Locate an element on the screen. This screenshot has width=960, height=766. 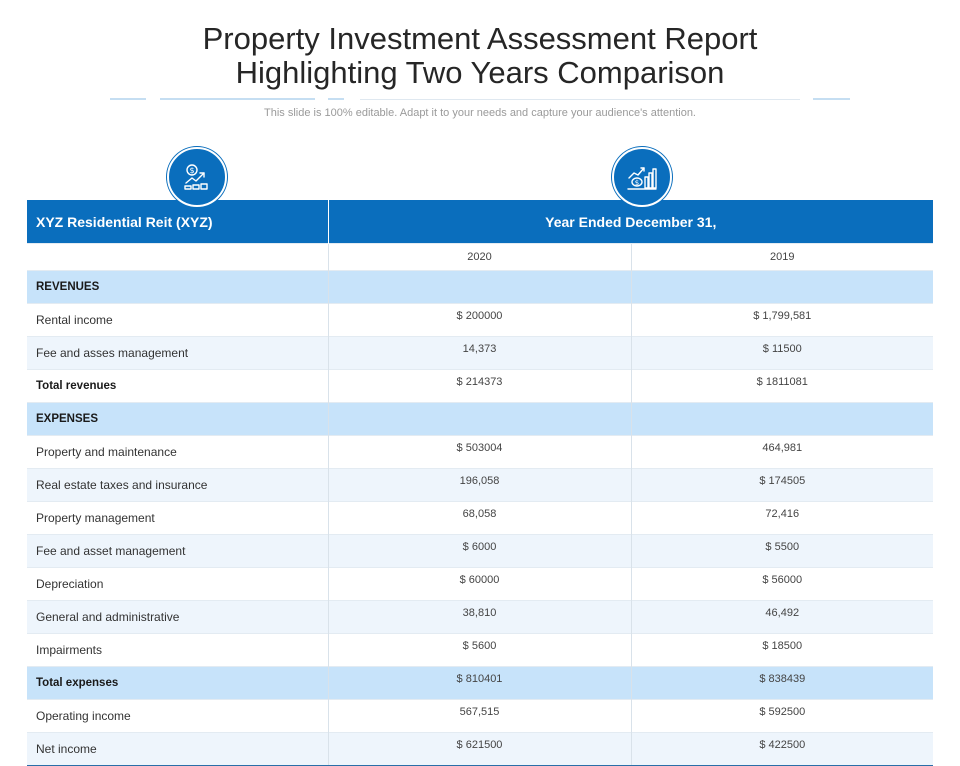
value-2019: $ 11500 is located at coordinates (782, 353).